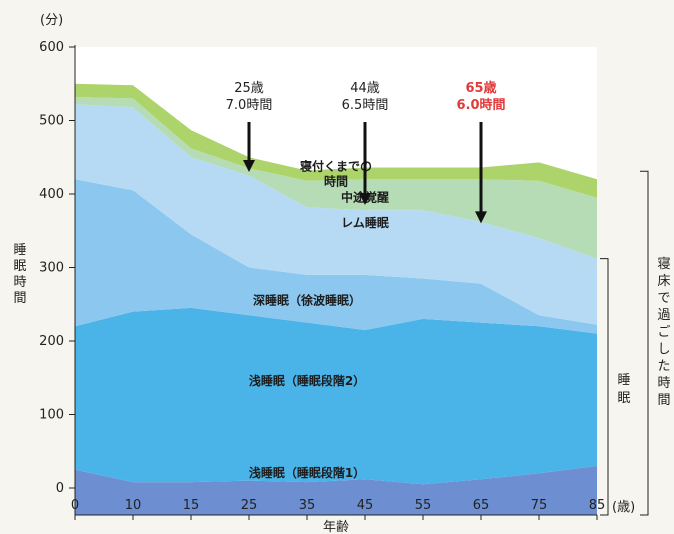 The image size is (674, 534). What do you see at coordinates (663, 315) in the screenshot?
I see `bed-bracket-label-char: 過` at bounding box center [663, 315].